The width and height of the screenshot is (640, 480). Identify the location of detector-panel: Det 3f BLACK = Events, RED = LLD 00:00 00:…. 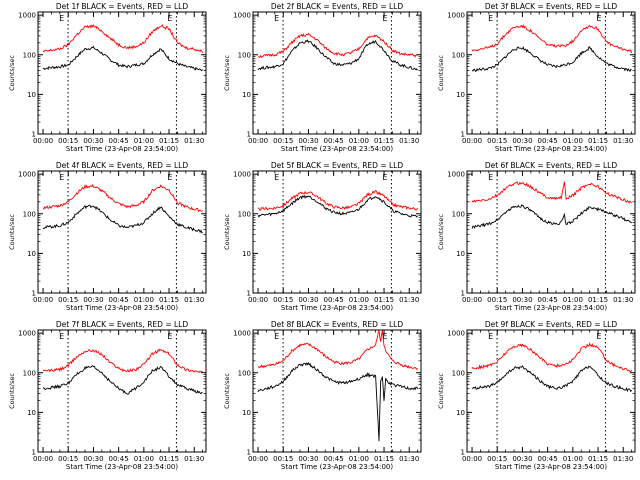
(536, 77).